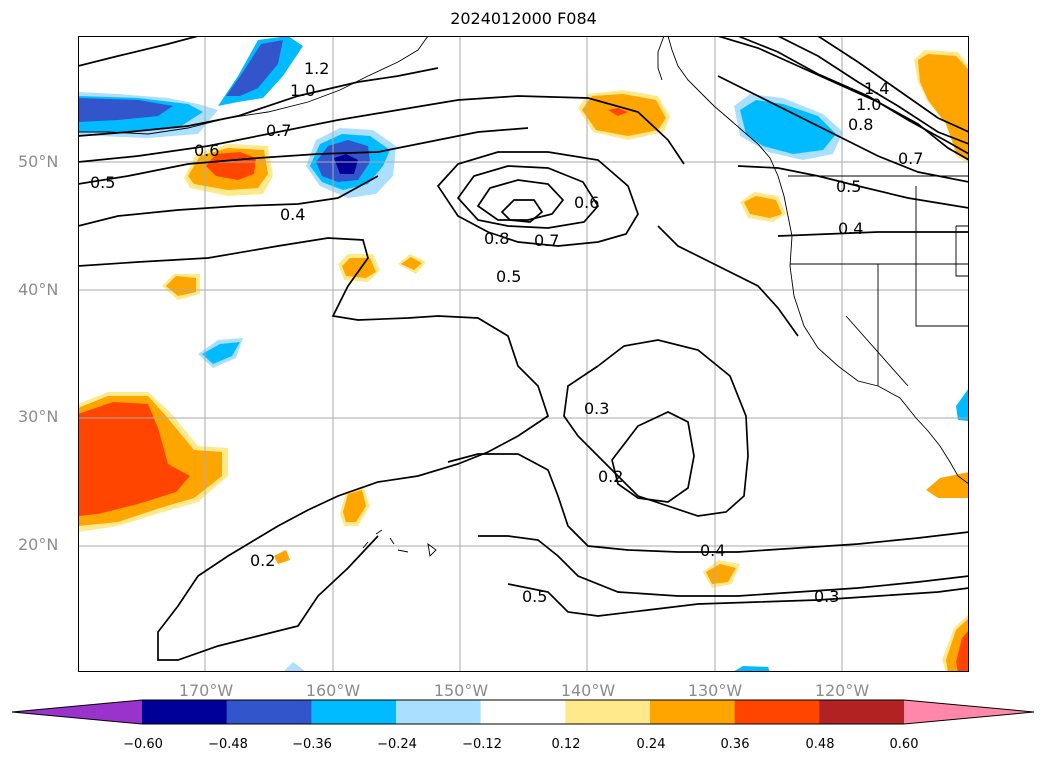  I want to click on lat-label-30n: 30°N, so click(38, 416).